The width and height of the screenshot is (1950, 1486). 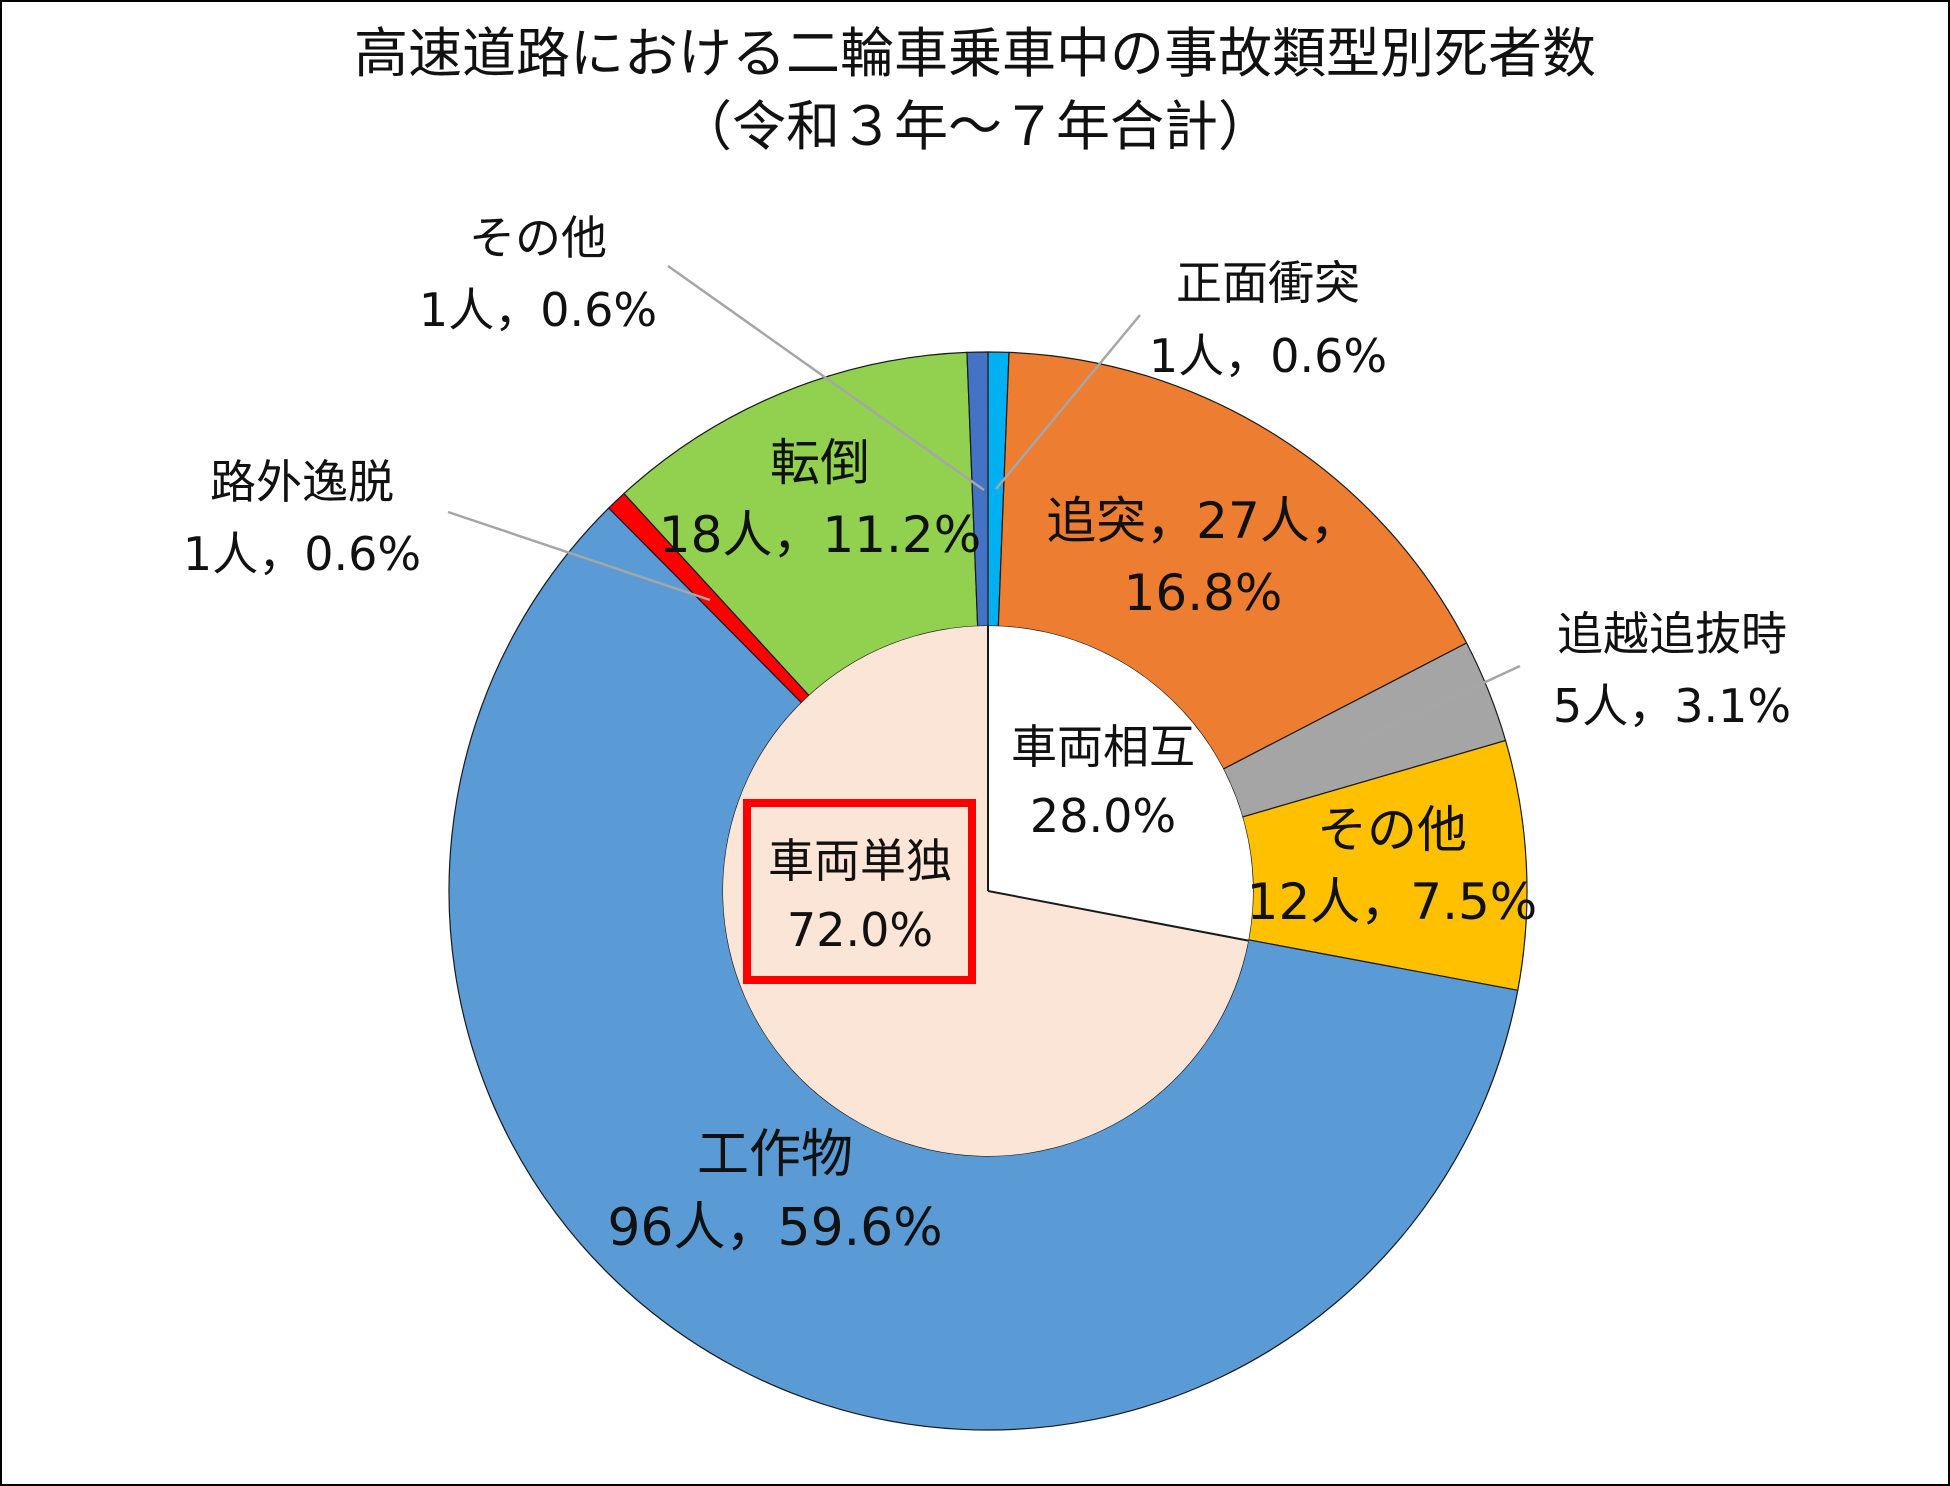 What do you see at coordinates (826, 378) in the screenshot?
I see `leader-line-other-single` at bounding box center [826, 378].